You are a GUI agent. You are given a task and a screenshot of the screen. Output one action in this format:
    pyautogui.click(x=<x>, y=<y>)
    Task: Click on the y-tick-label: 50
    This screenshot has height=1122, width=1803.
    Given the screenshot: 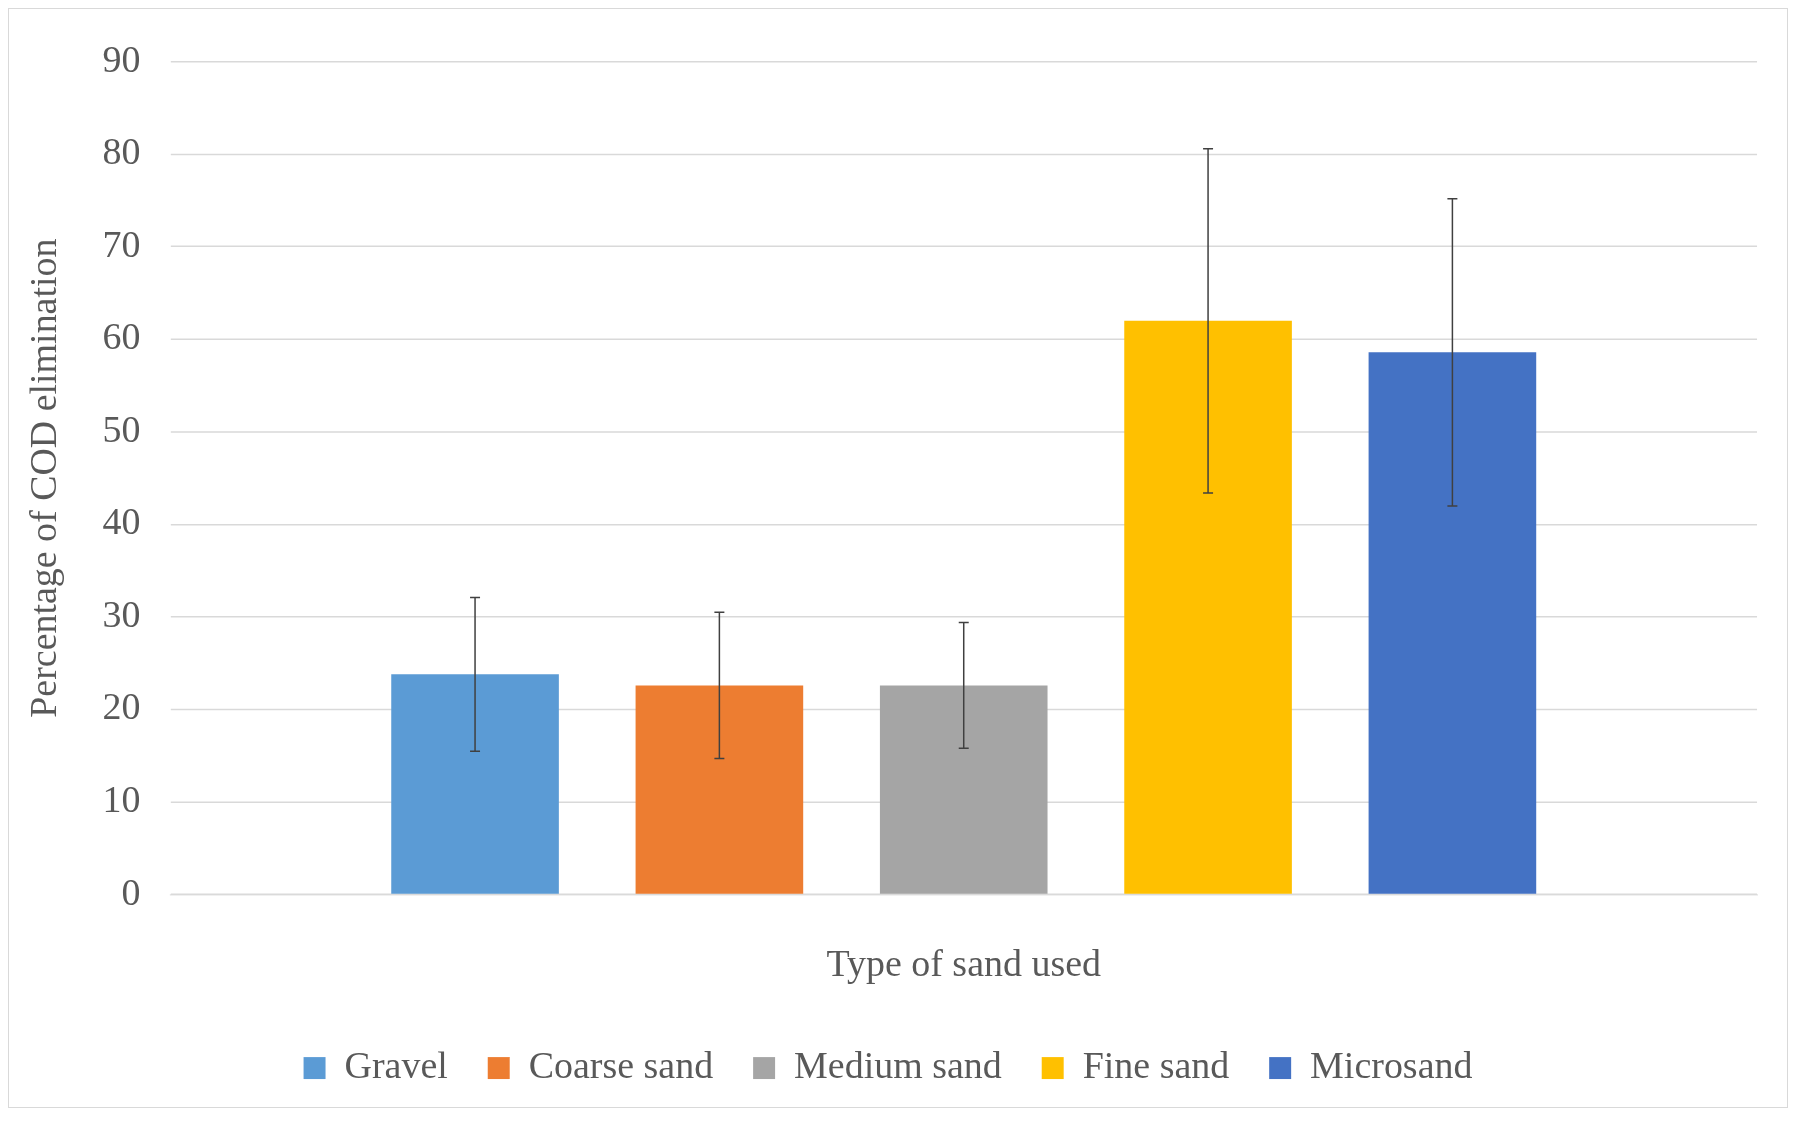 What is the action you would take?
    pyautogui.click(x=121, y=428)
    